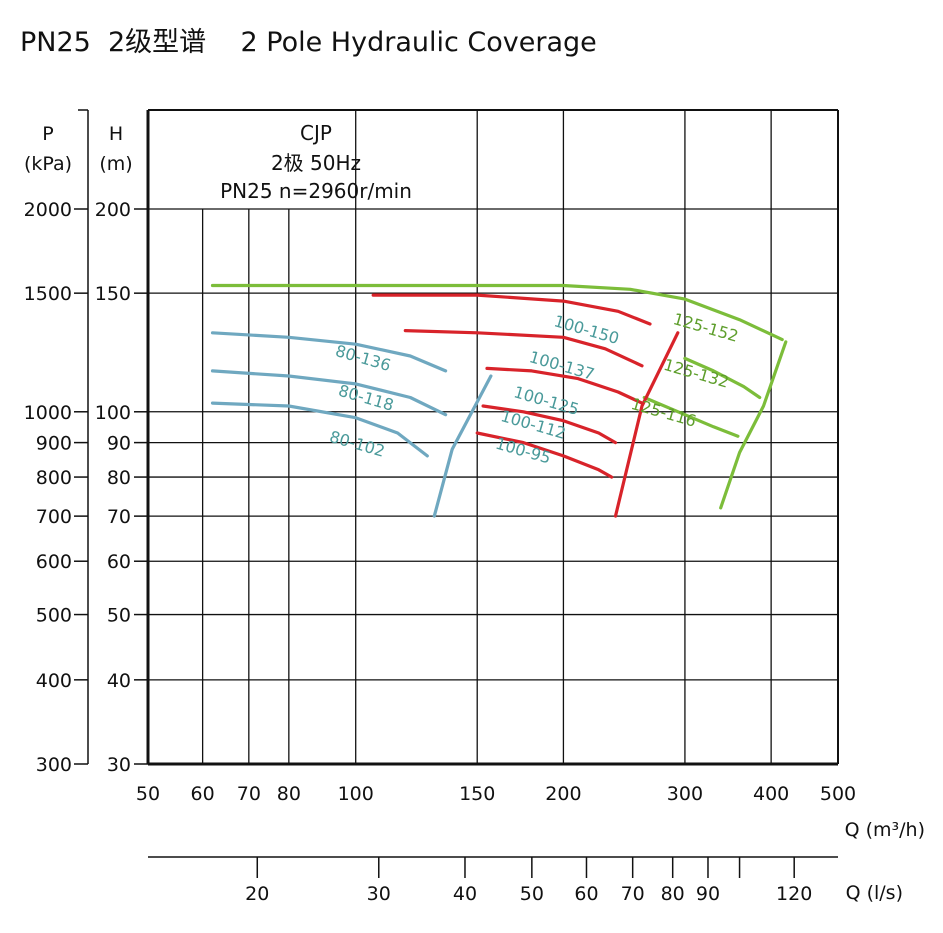 Image resolution: width=943 pixels, height=933 pixels. I want to click on ls-tick-label: 60, so click(586, 894).